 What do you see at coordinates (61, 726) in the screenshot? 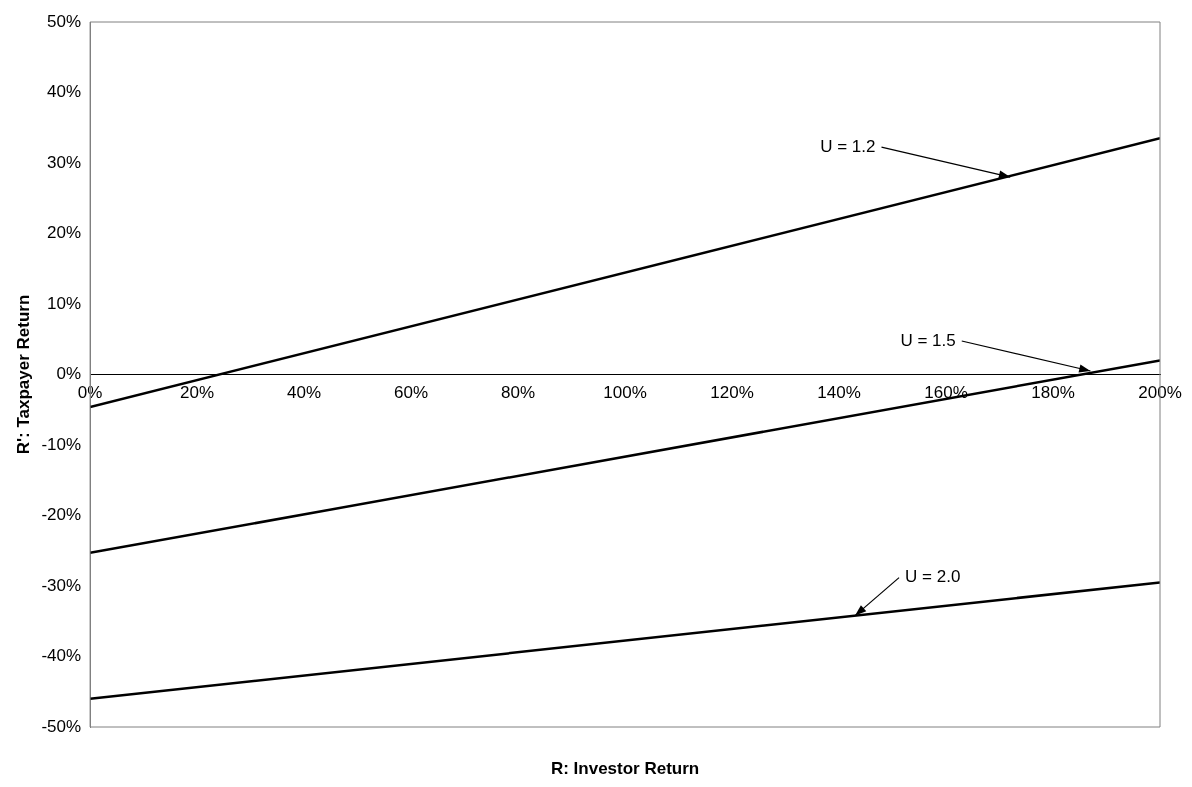
I see `y-tick-label: -50%` at bounding box center [61, 726].